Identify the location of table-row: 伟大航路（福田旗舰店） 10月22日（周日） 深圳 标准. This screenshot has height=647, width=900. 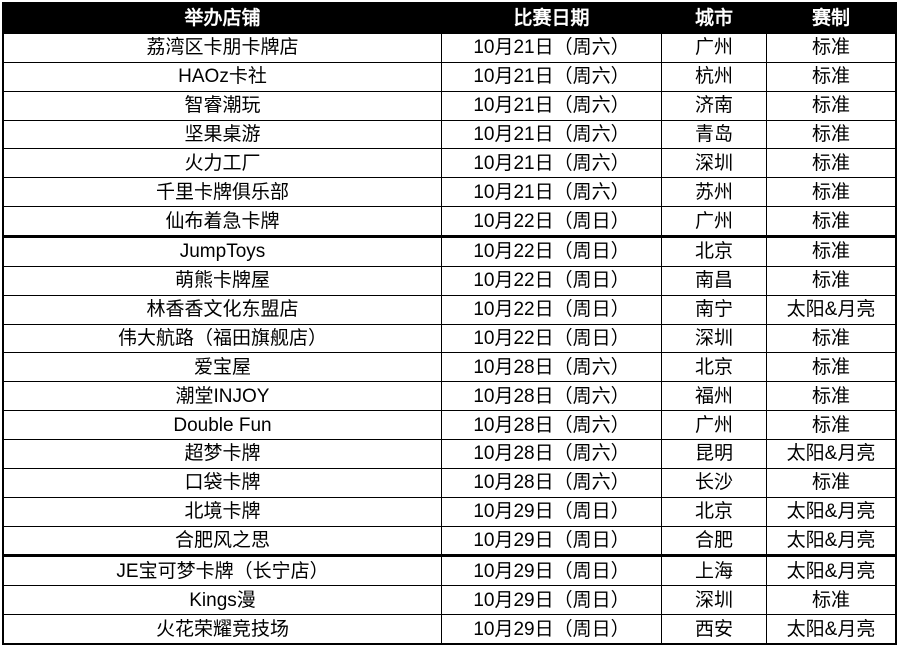
(449, 339).